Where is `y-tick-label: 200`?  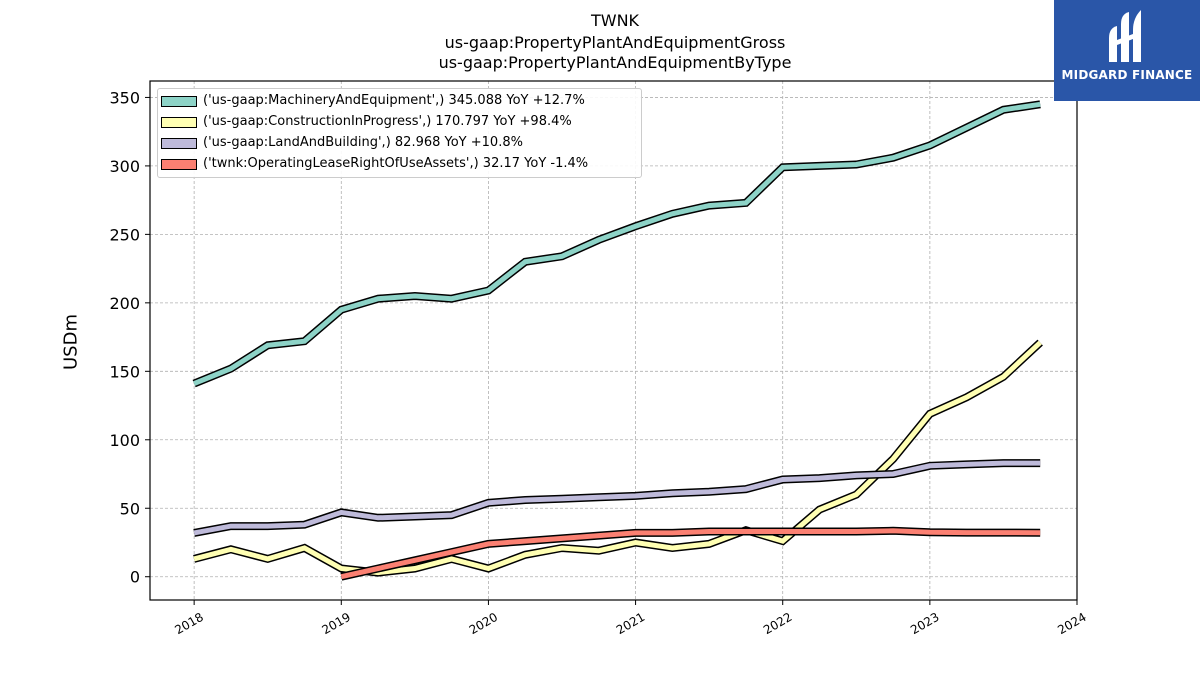 y-tick-label: 200 is located at coordinates (124, 303).